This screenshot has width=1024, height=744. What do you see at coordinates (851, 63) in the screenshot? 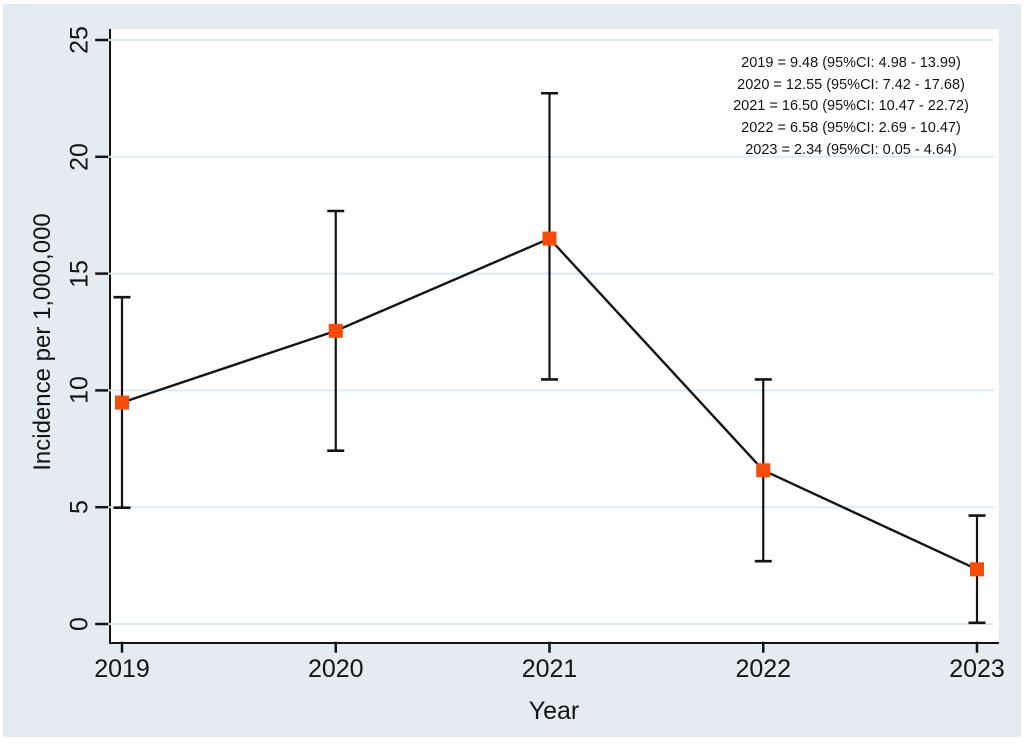
I see `ci-annotation-line-0: 2019 = 9.48 (95%CI: 4.98 - 13.99)` at bounding box center [851, 63].